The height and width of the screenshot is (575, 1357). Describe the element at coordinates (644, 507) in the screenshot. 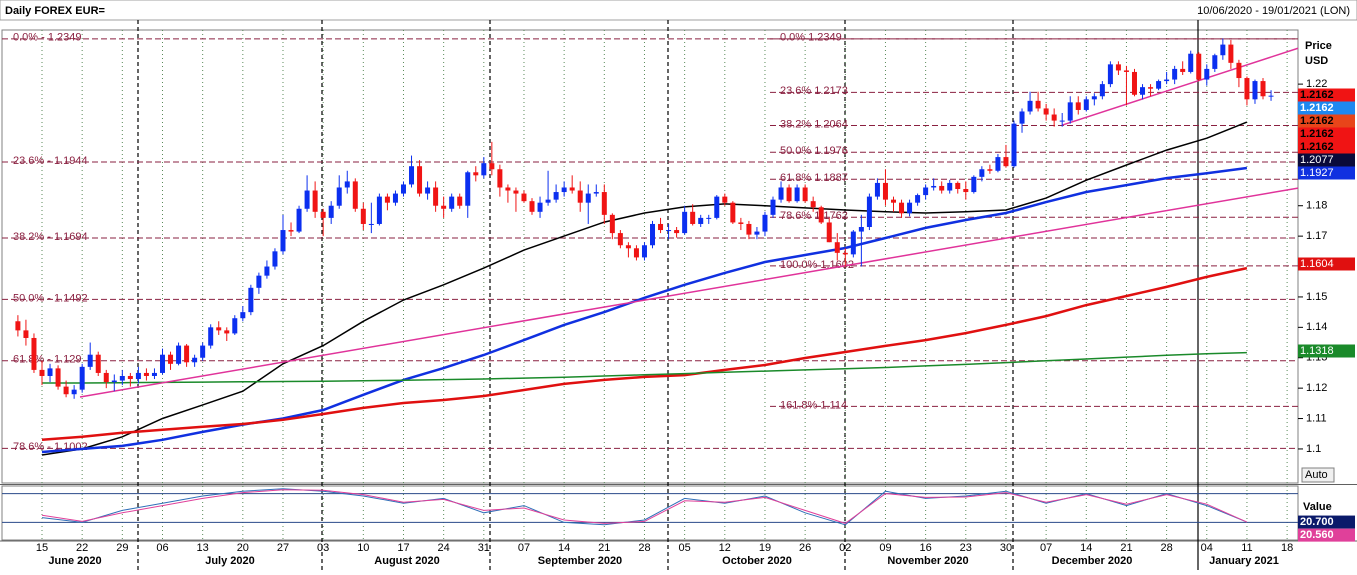

I see `series-line` at that location.